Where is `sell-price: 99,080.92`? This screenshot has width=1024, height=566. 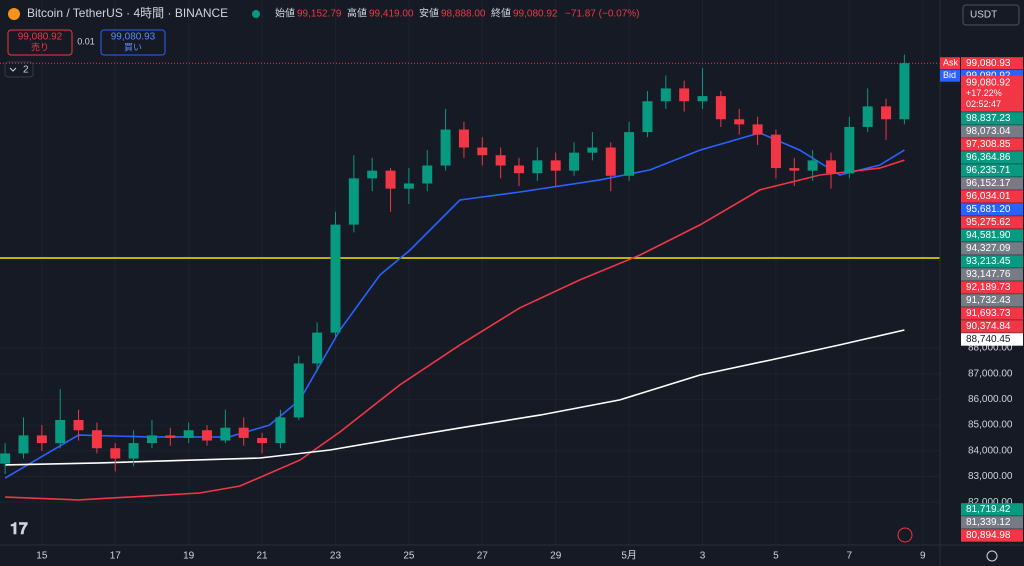 sell-price: 99,080.92 is located at coordinates (40, 37).